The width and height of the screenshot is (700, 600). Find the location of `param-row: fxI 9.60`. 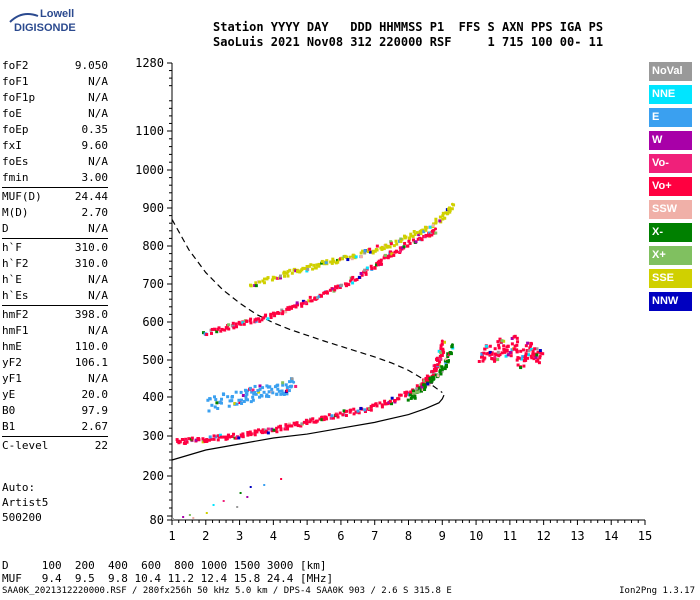

param-row: fxI 9.60 is located at coordinates (55, 146).